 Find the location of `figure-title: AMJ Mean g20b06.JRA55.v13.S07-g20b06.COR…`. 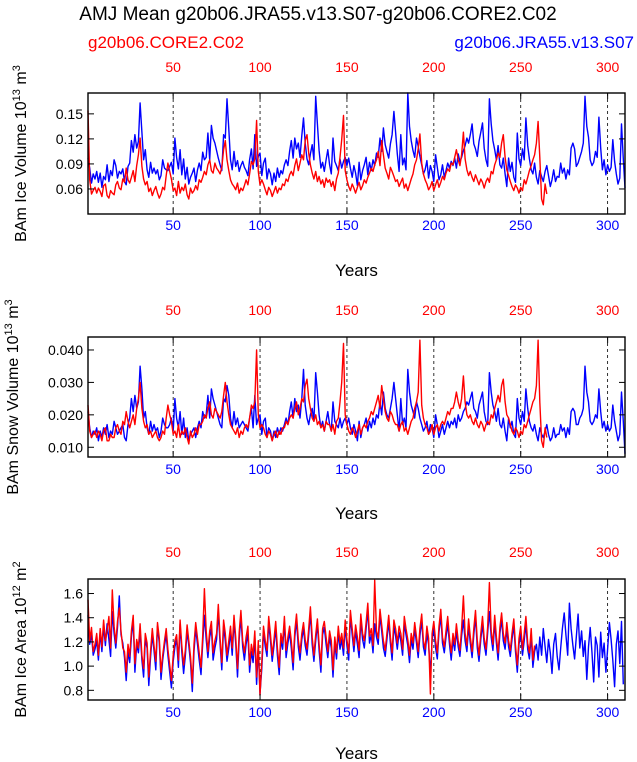

figure-title: AMJ Mean g20b06.JRA55.v13.S07-g20b06.COR… is located at coordinates (317, 14).